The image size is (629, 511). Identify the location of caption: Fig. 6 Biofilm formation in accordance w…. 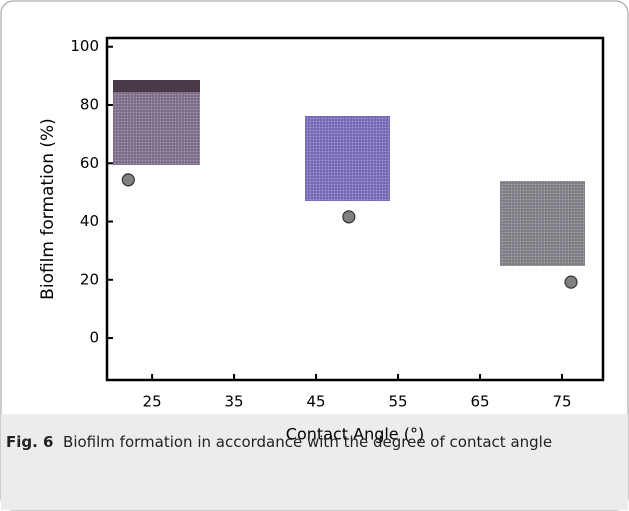
(306, 442).